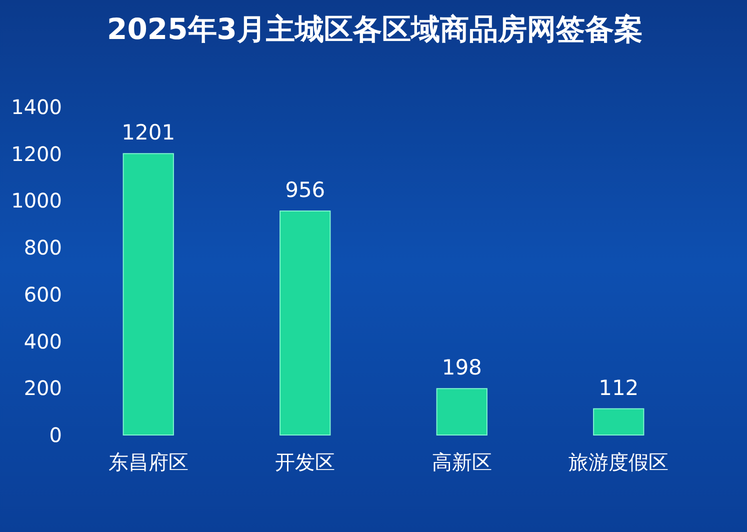 The width and height of the screenshot is (747, 532). What do you see at coordinates (55, 435) in the screenshot?
I see `y-tick-label: 0` at bounding box center [55, 435].